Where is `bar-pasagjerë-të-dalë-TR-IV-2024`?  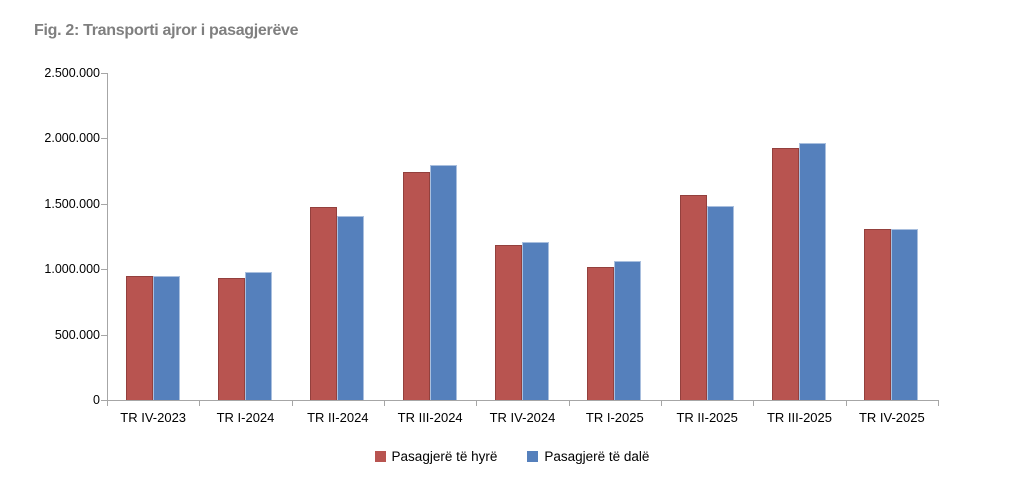
bar-pasagjerë-të-dalë-TR-IV-2024 is located at coordinates (535, 321).